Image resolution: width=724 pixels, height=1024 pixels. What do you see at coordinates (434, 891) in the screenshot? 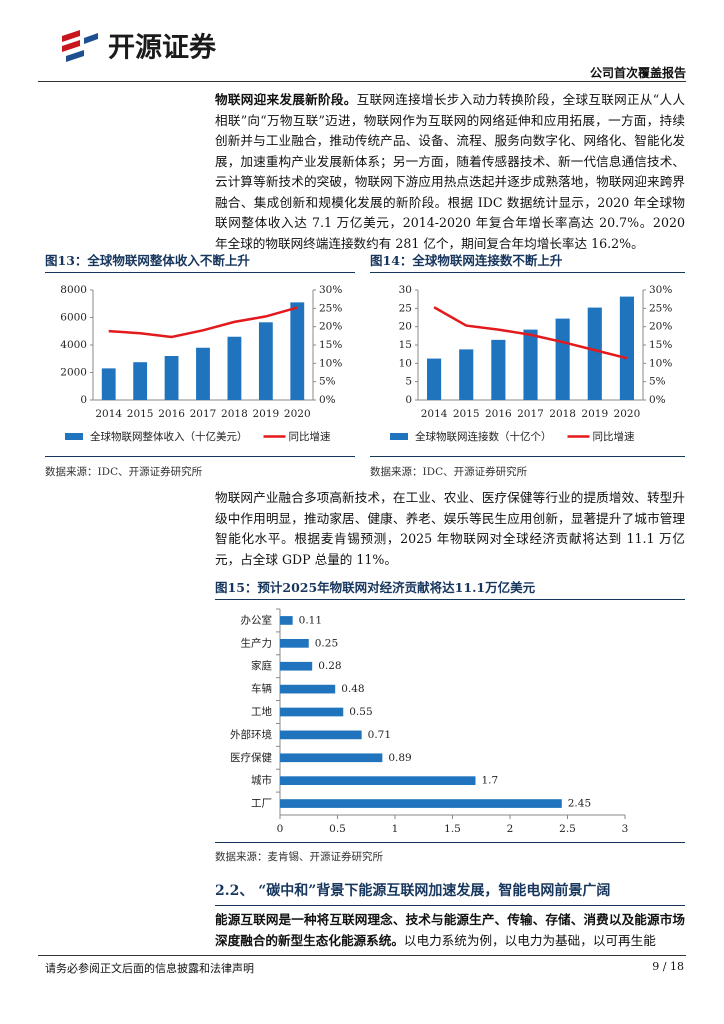
I see `section-title: “碳中和”背景下能源互联网加速发展，智能电网前景广阔` at bounding box center [434, 891].